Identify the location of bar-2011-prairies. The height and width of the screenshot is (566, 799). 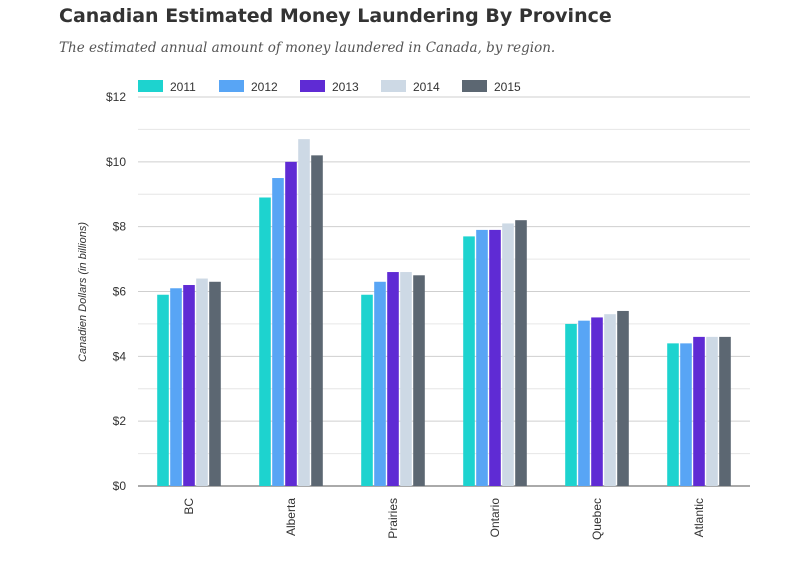
(367, 390).